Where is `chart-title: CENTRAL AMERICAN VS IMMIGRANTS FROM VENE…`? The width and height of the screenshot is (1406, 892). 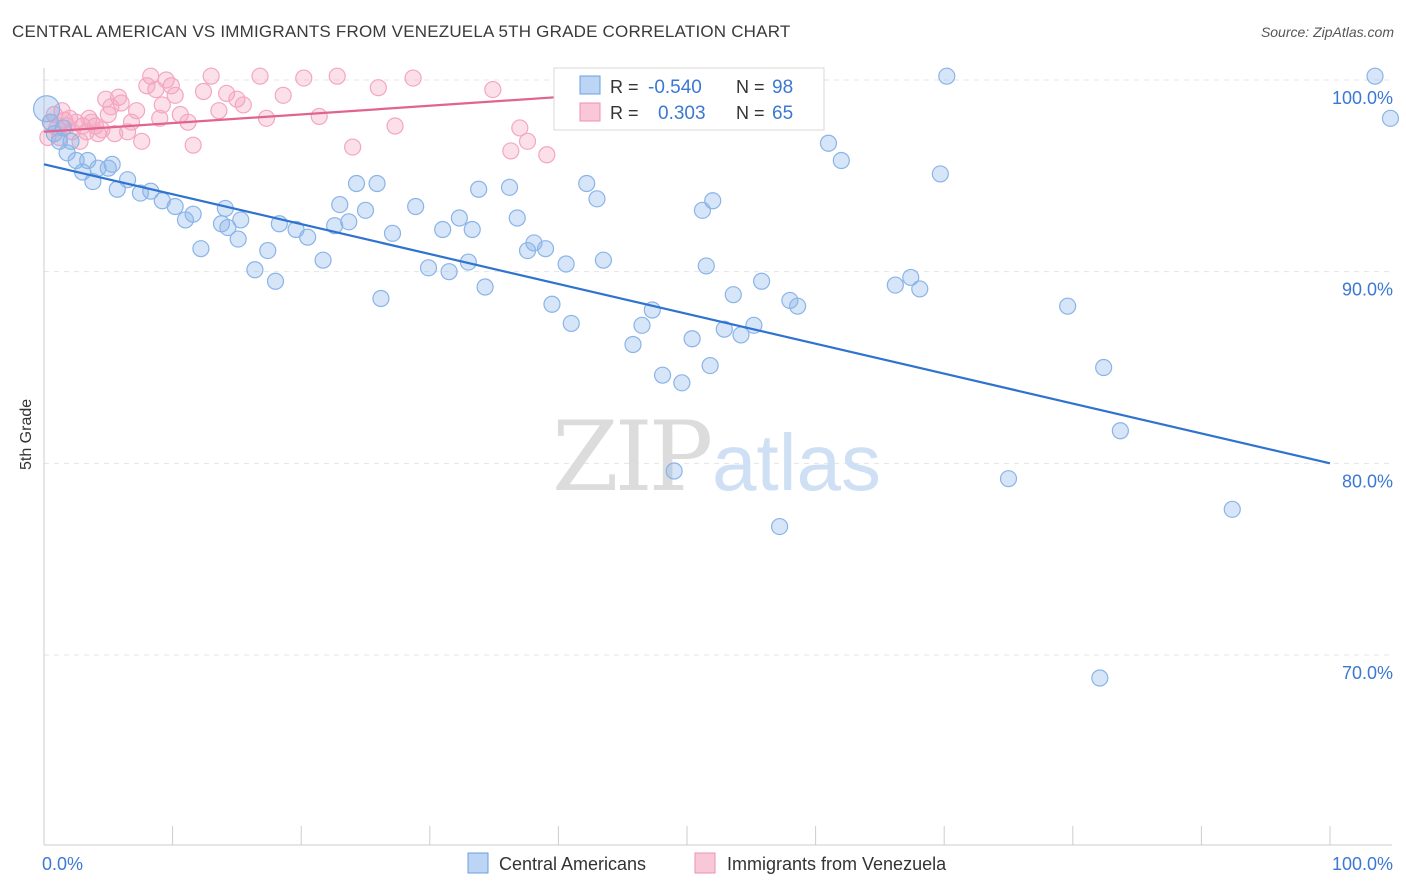
chart-title: CENTRAL AMERICAN VS IMMIGRANTS FROM VENE… is located at coordinates (401, 31).